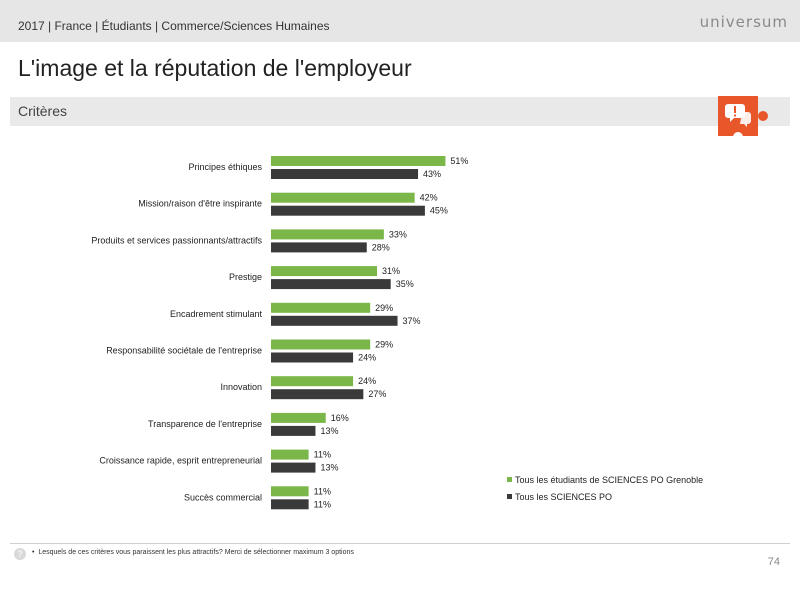  I want to click on data-label: 16%, so click(340, 418).